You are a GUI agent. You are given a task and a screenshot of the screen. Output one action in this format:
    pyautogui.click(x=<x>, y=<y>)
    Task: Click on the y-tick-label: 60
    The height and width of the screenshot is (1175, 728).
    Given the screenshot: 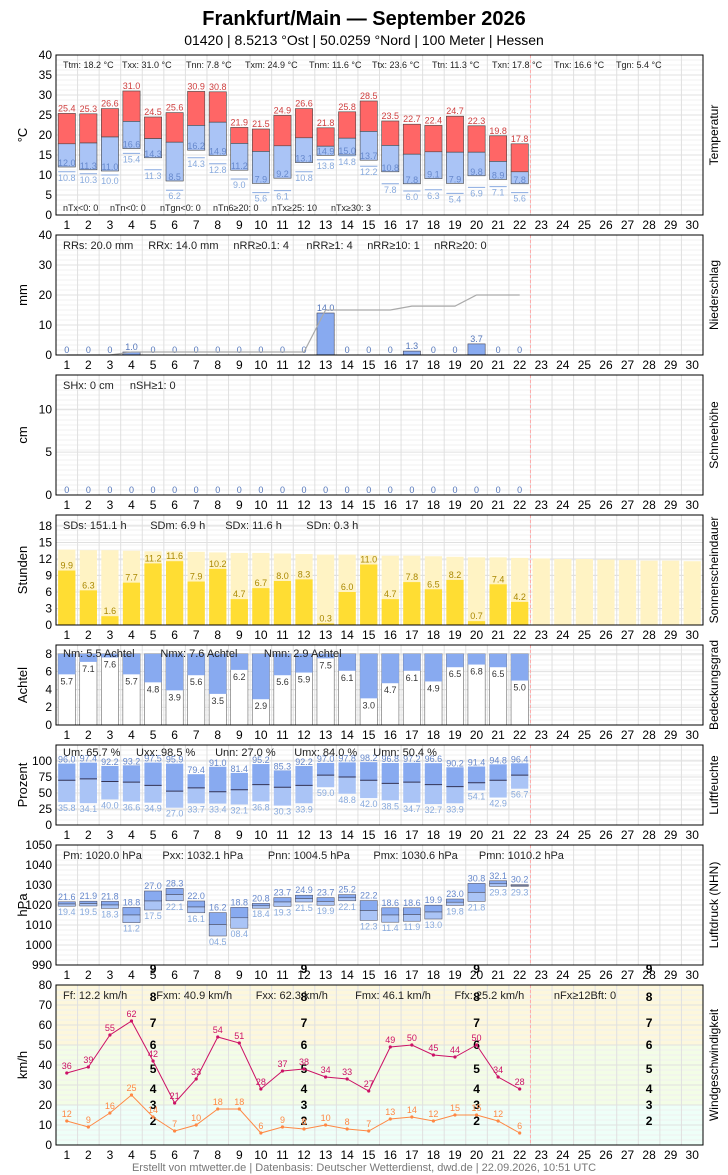 What is the action you would take?
    pyautogui.click(x=46, y=1025)
    